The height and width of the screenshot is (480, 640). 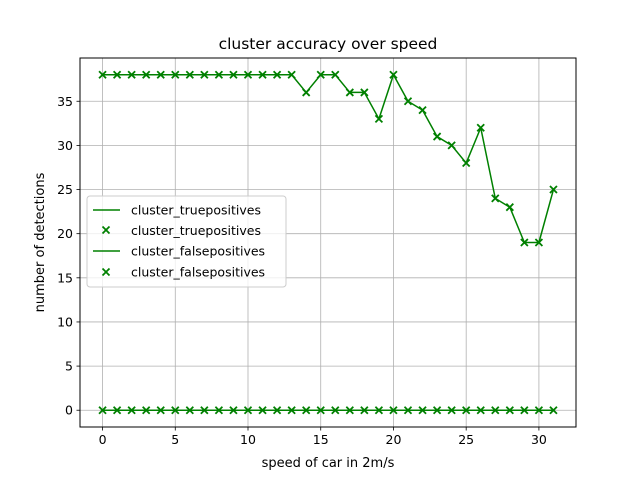 I want to click on legend-box, so click(x=186, y=241).